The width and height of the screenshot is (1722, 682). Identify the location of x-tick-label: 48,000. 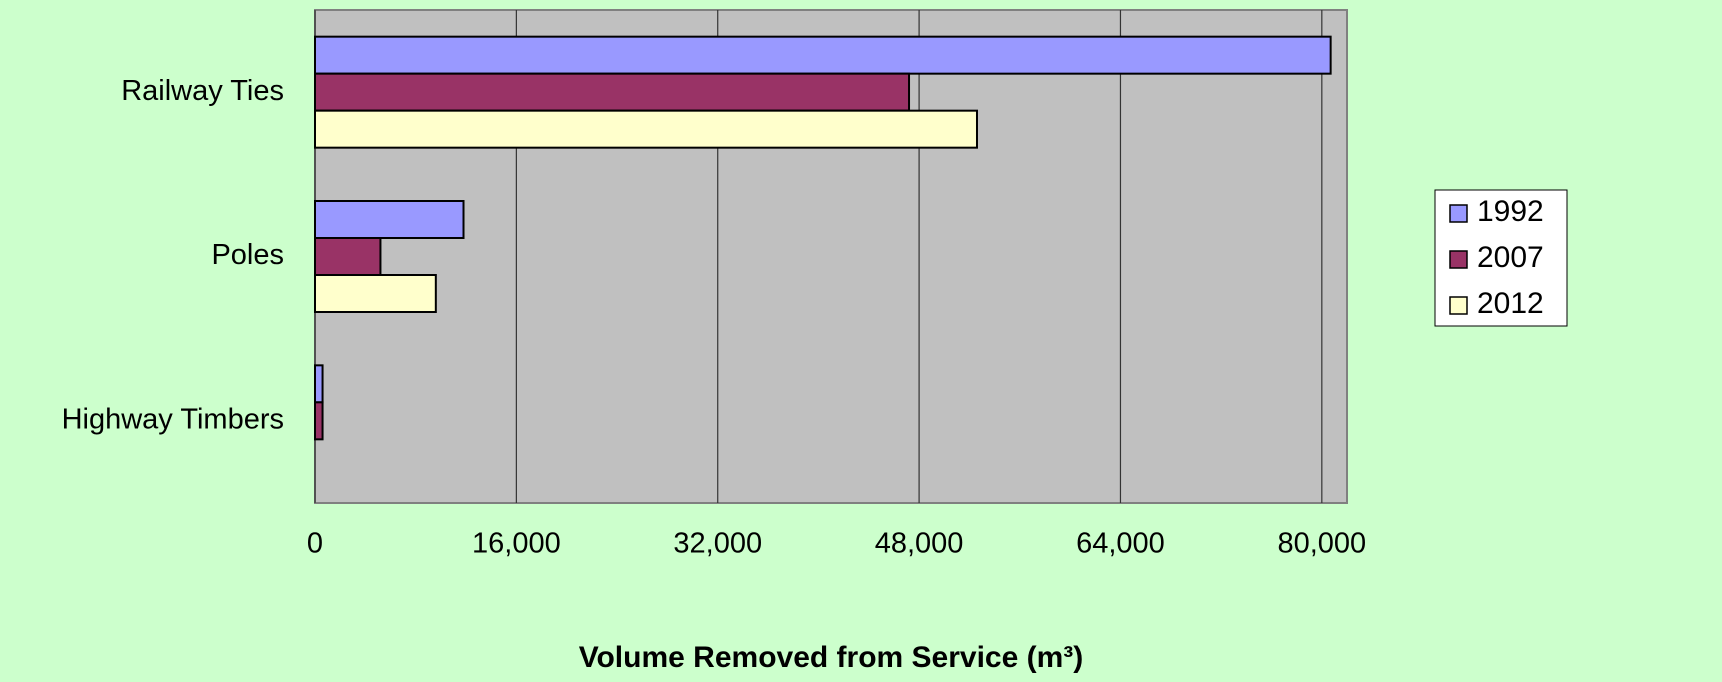
(919, 544).